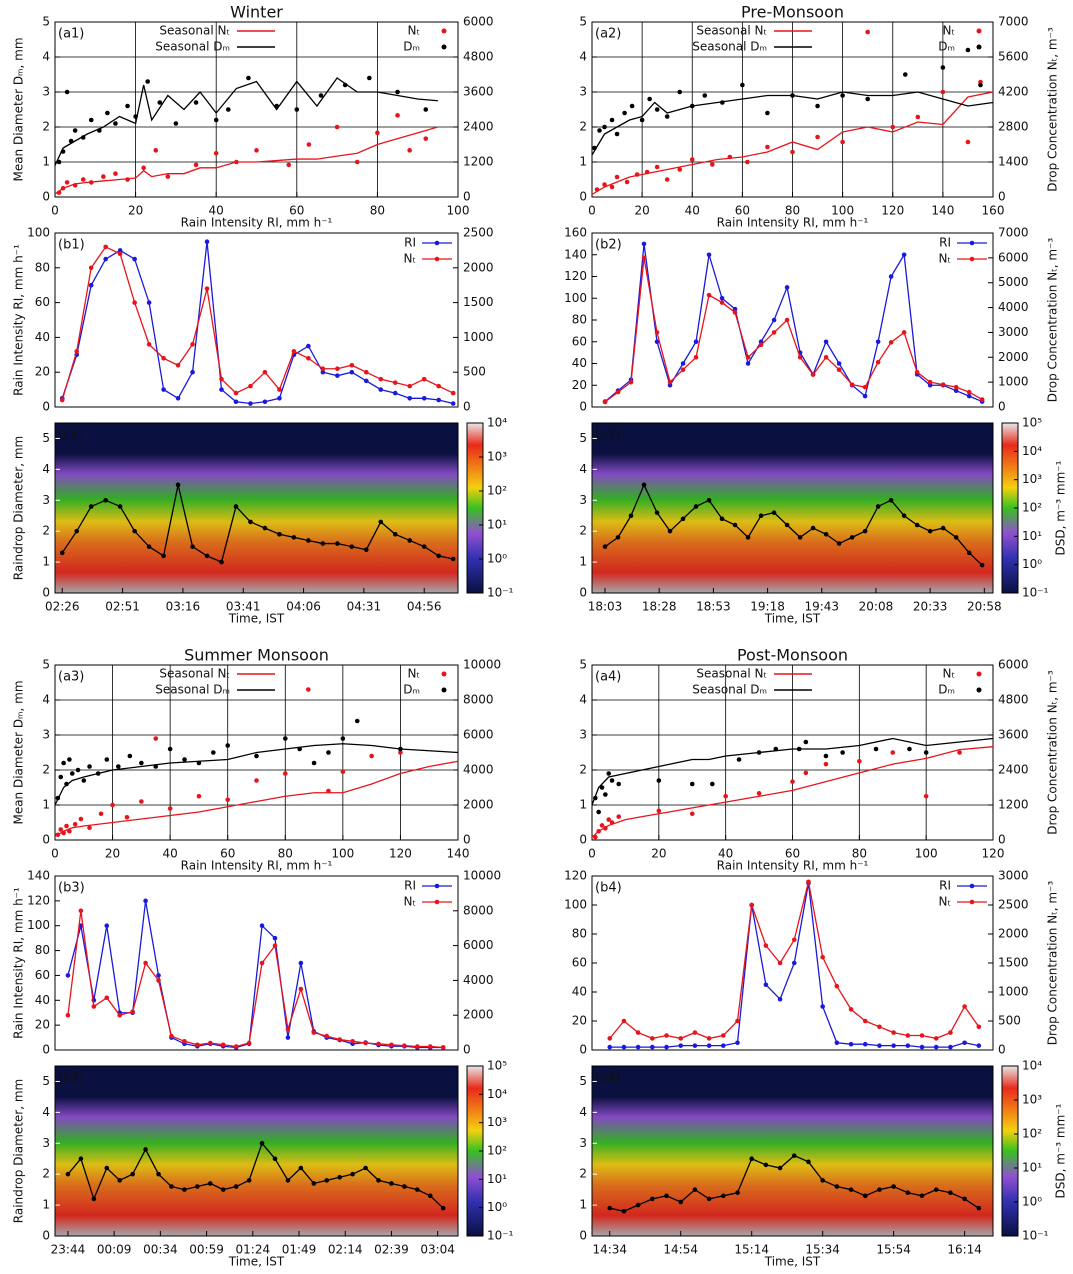 The image size is (1073, 1274). Describe the element at coordinates (497, 1151) in the screenshot. I see `colorbar-tick-label: 10²` at that location.